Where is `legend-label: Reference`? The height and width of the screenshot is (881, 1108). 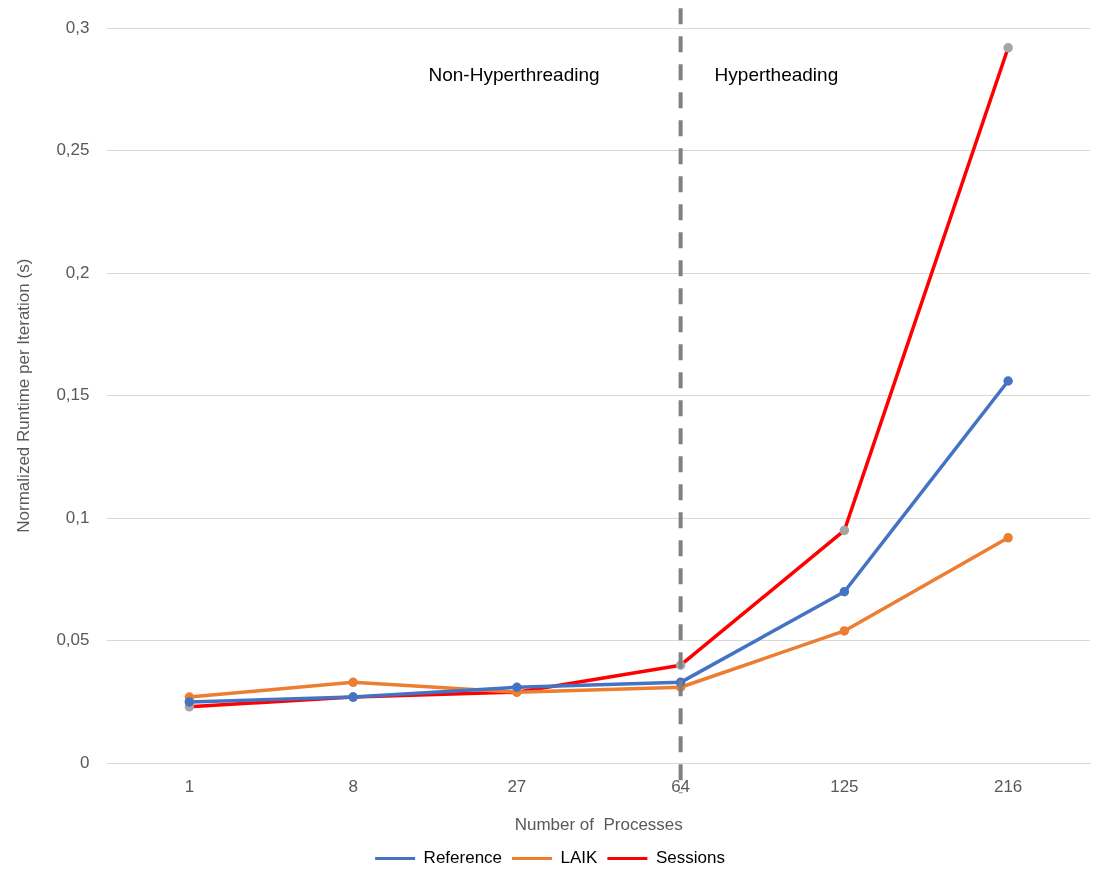 legend-label: Reference is located at coordinates (463, 858).